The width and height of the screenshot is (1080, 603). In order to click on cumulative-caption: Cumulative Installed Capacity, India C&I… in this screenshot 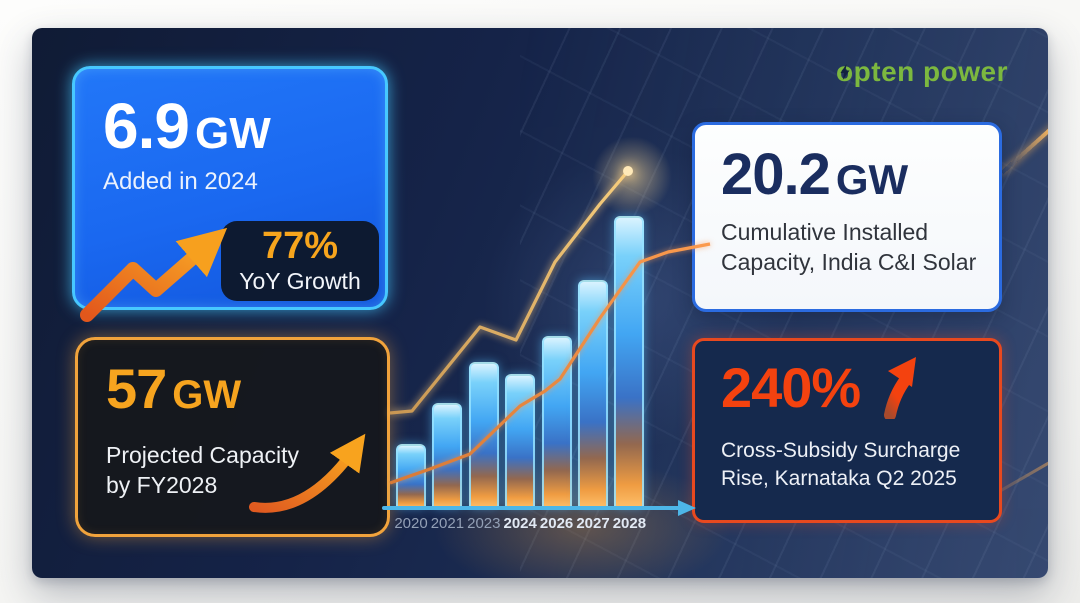, I will do `click(849, 246)`.